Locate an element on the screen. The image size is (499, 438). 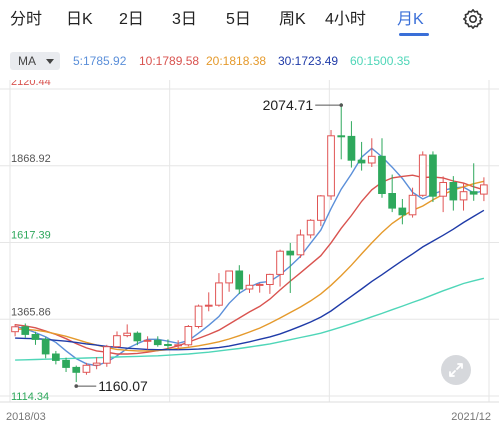
fullscreen-button is located at coordinates (456, 370).